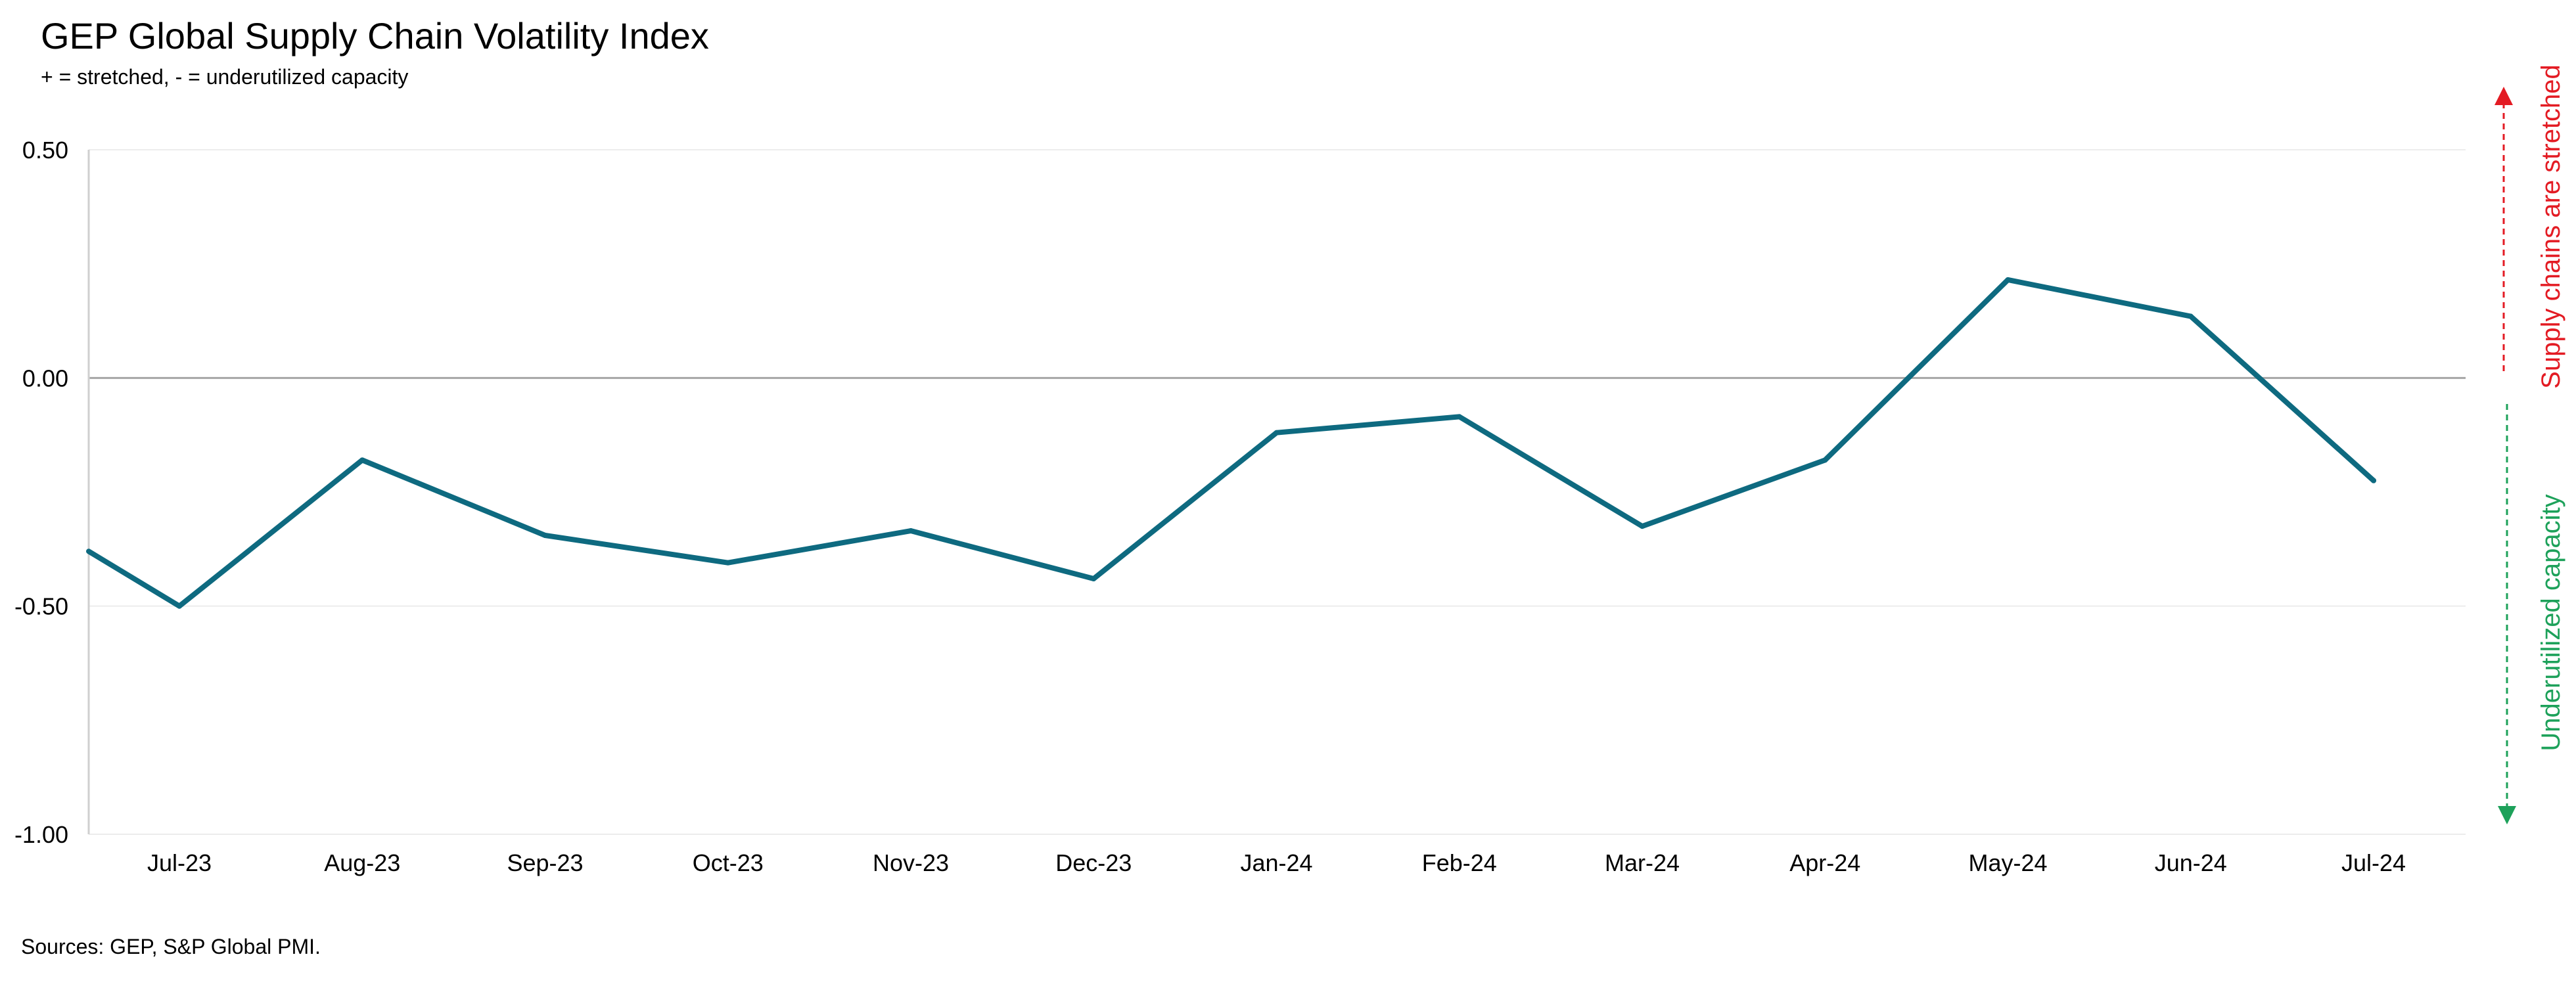  What do you see at coordinates (41, 835) in the screenshot?
I see `y-tick-label: -1.00` at bounding box center [41, 835].